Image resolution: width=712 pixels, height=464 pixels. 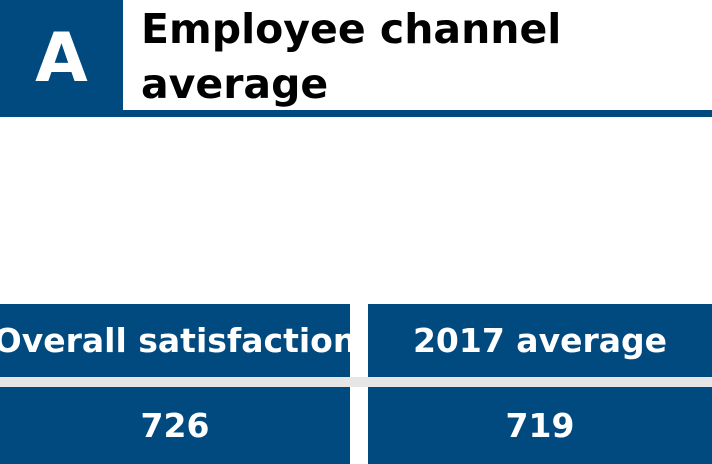 I want to click on overall-satisfaction-value: 726, so click(x=175, y=425).